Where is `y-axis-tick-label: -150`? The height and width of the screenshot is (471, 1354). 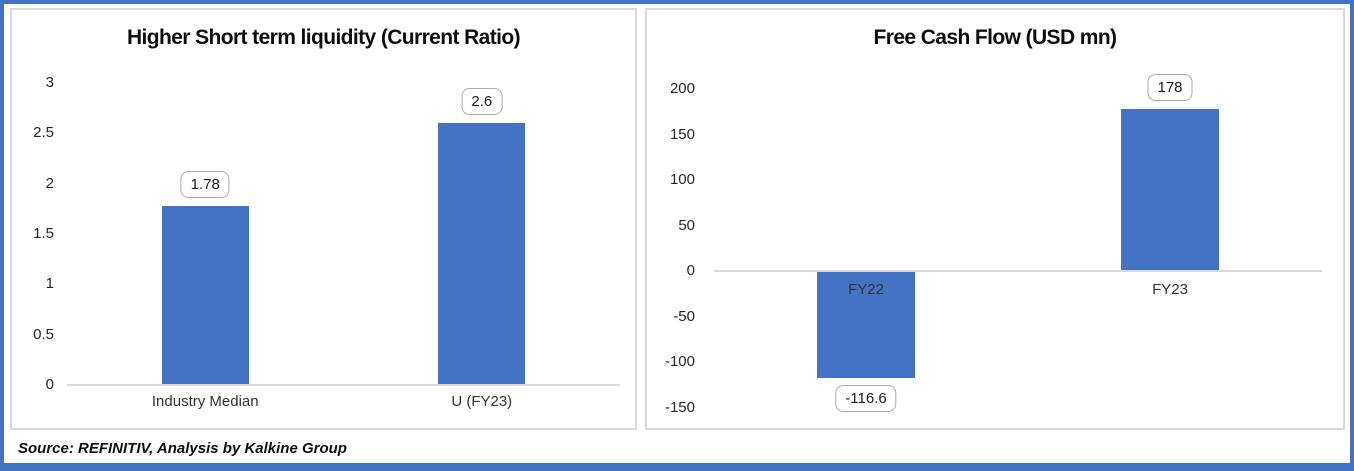
y-axis-tick-label: -150 is located at coordinates (679, 407).